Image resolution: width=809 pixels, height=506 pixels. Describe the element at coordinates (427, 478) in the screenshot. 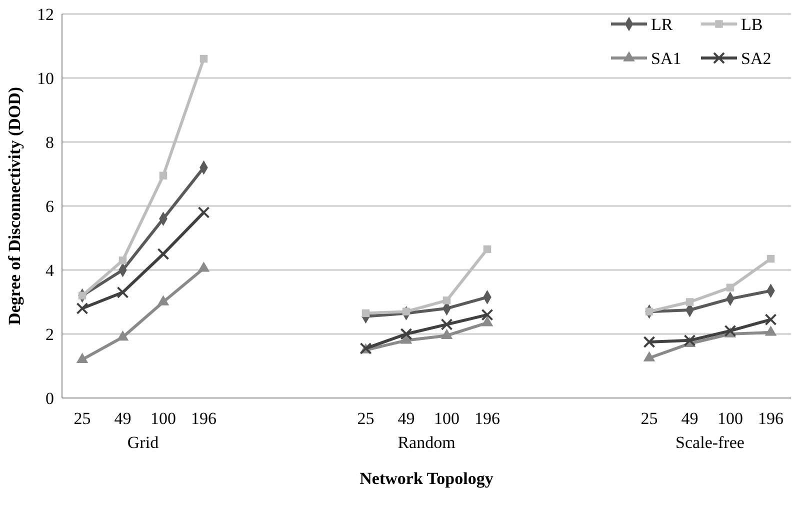

I see `x-axis-title: Network Topology` at that location.